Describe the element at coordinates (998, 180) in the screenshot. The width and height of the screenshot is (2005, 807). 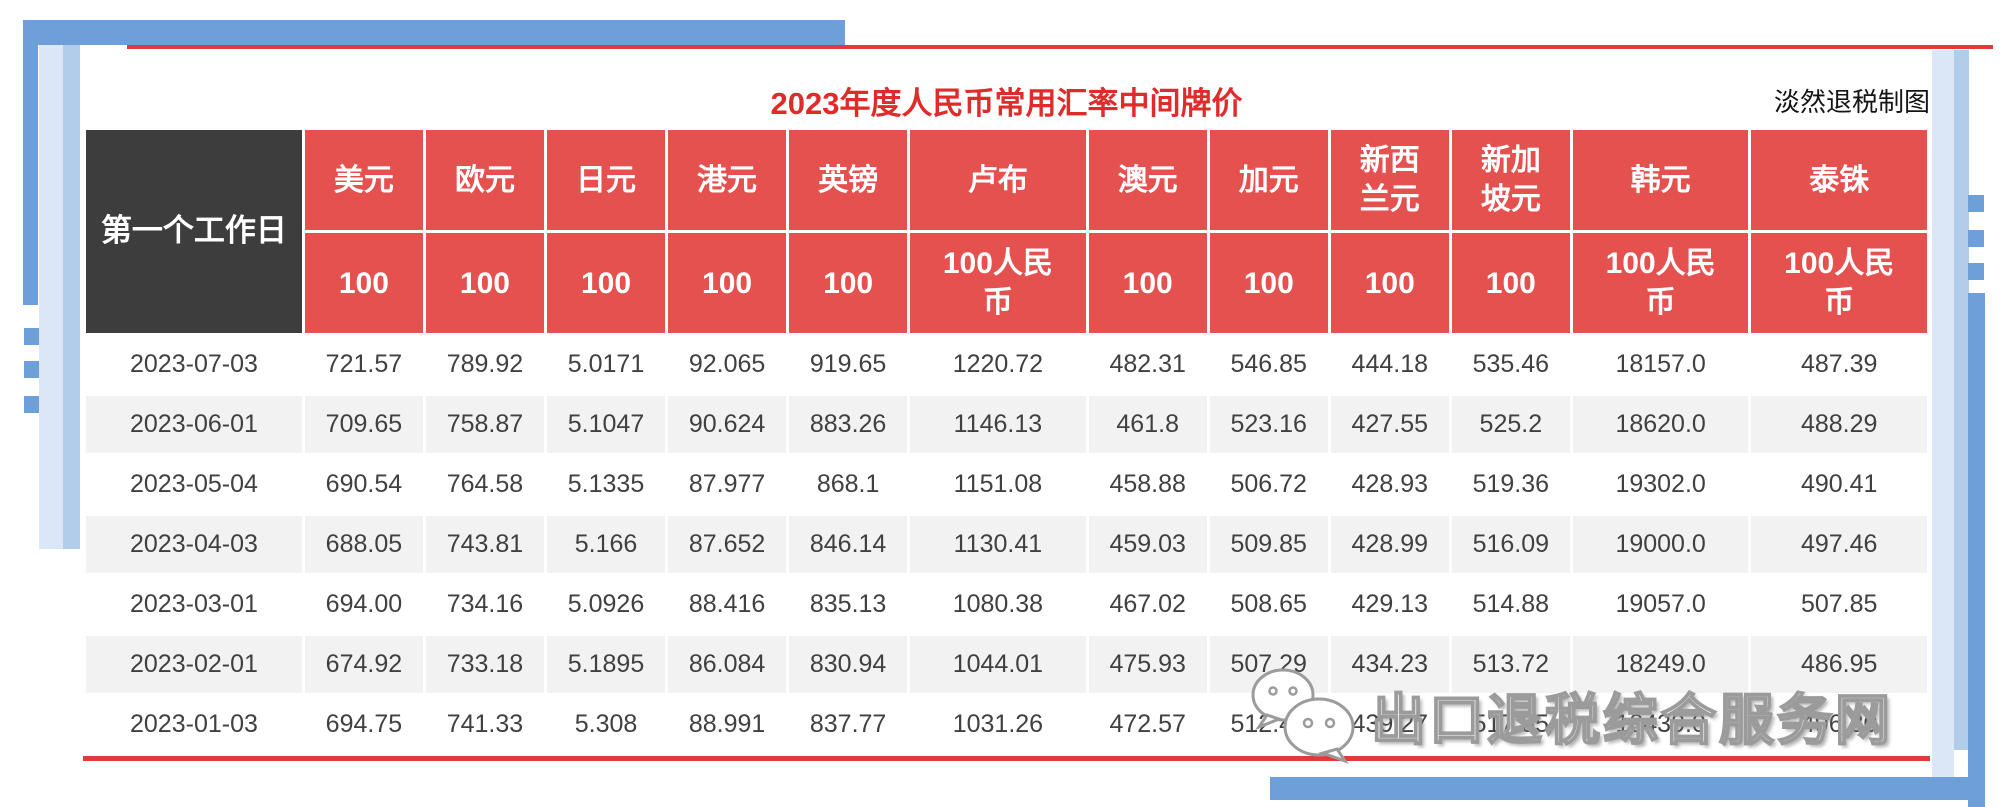
I see `currency-header-cell: 卢布` at that location.